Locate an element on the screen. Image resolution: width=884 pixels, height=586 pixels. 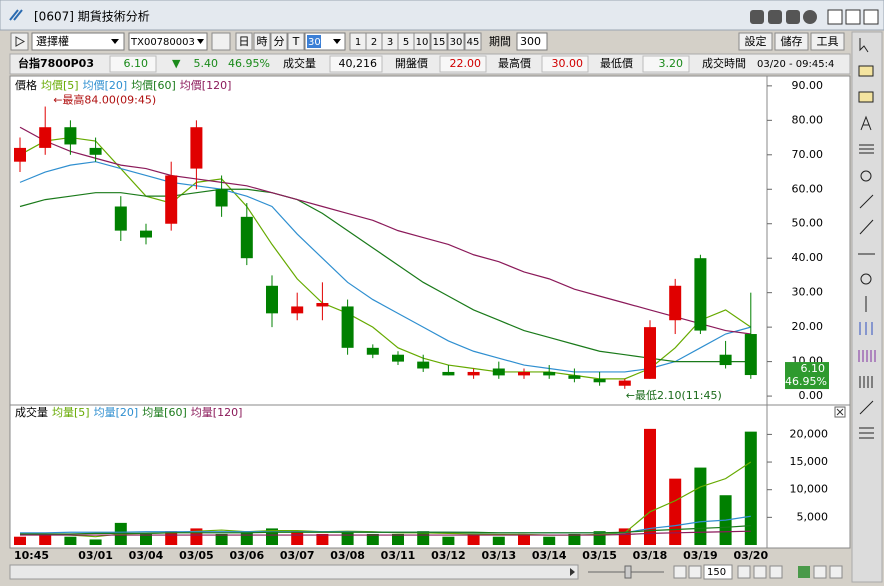
y-tick-label: 20,000 is located at coordinates (809, 433).